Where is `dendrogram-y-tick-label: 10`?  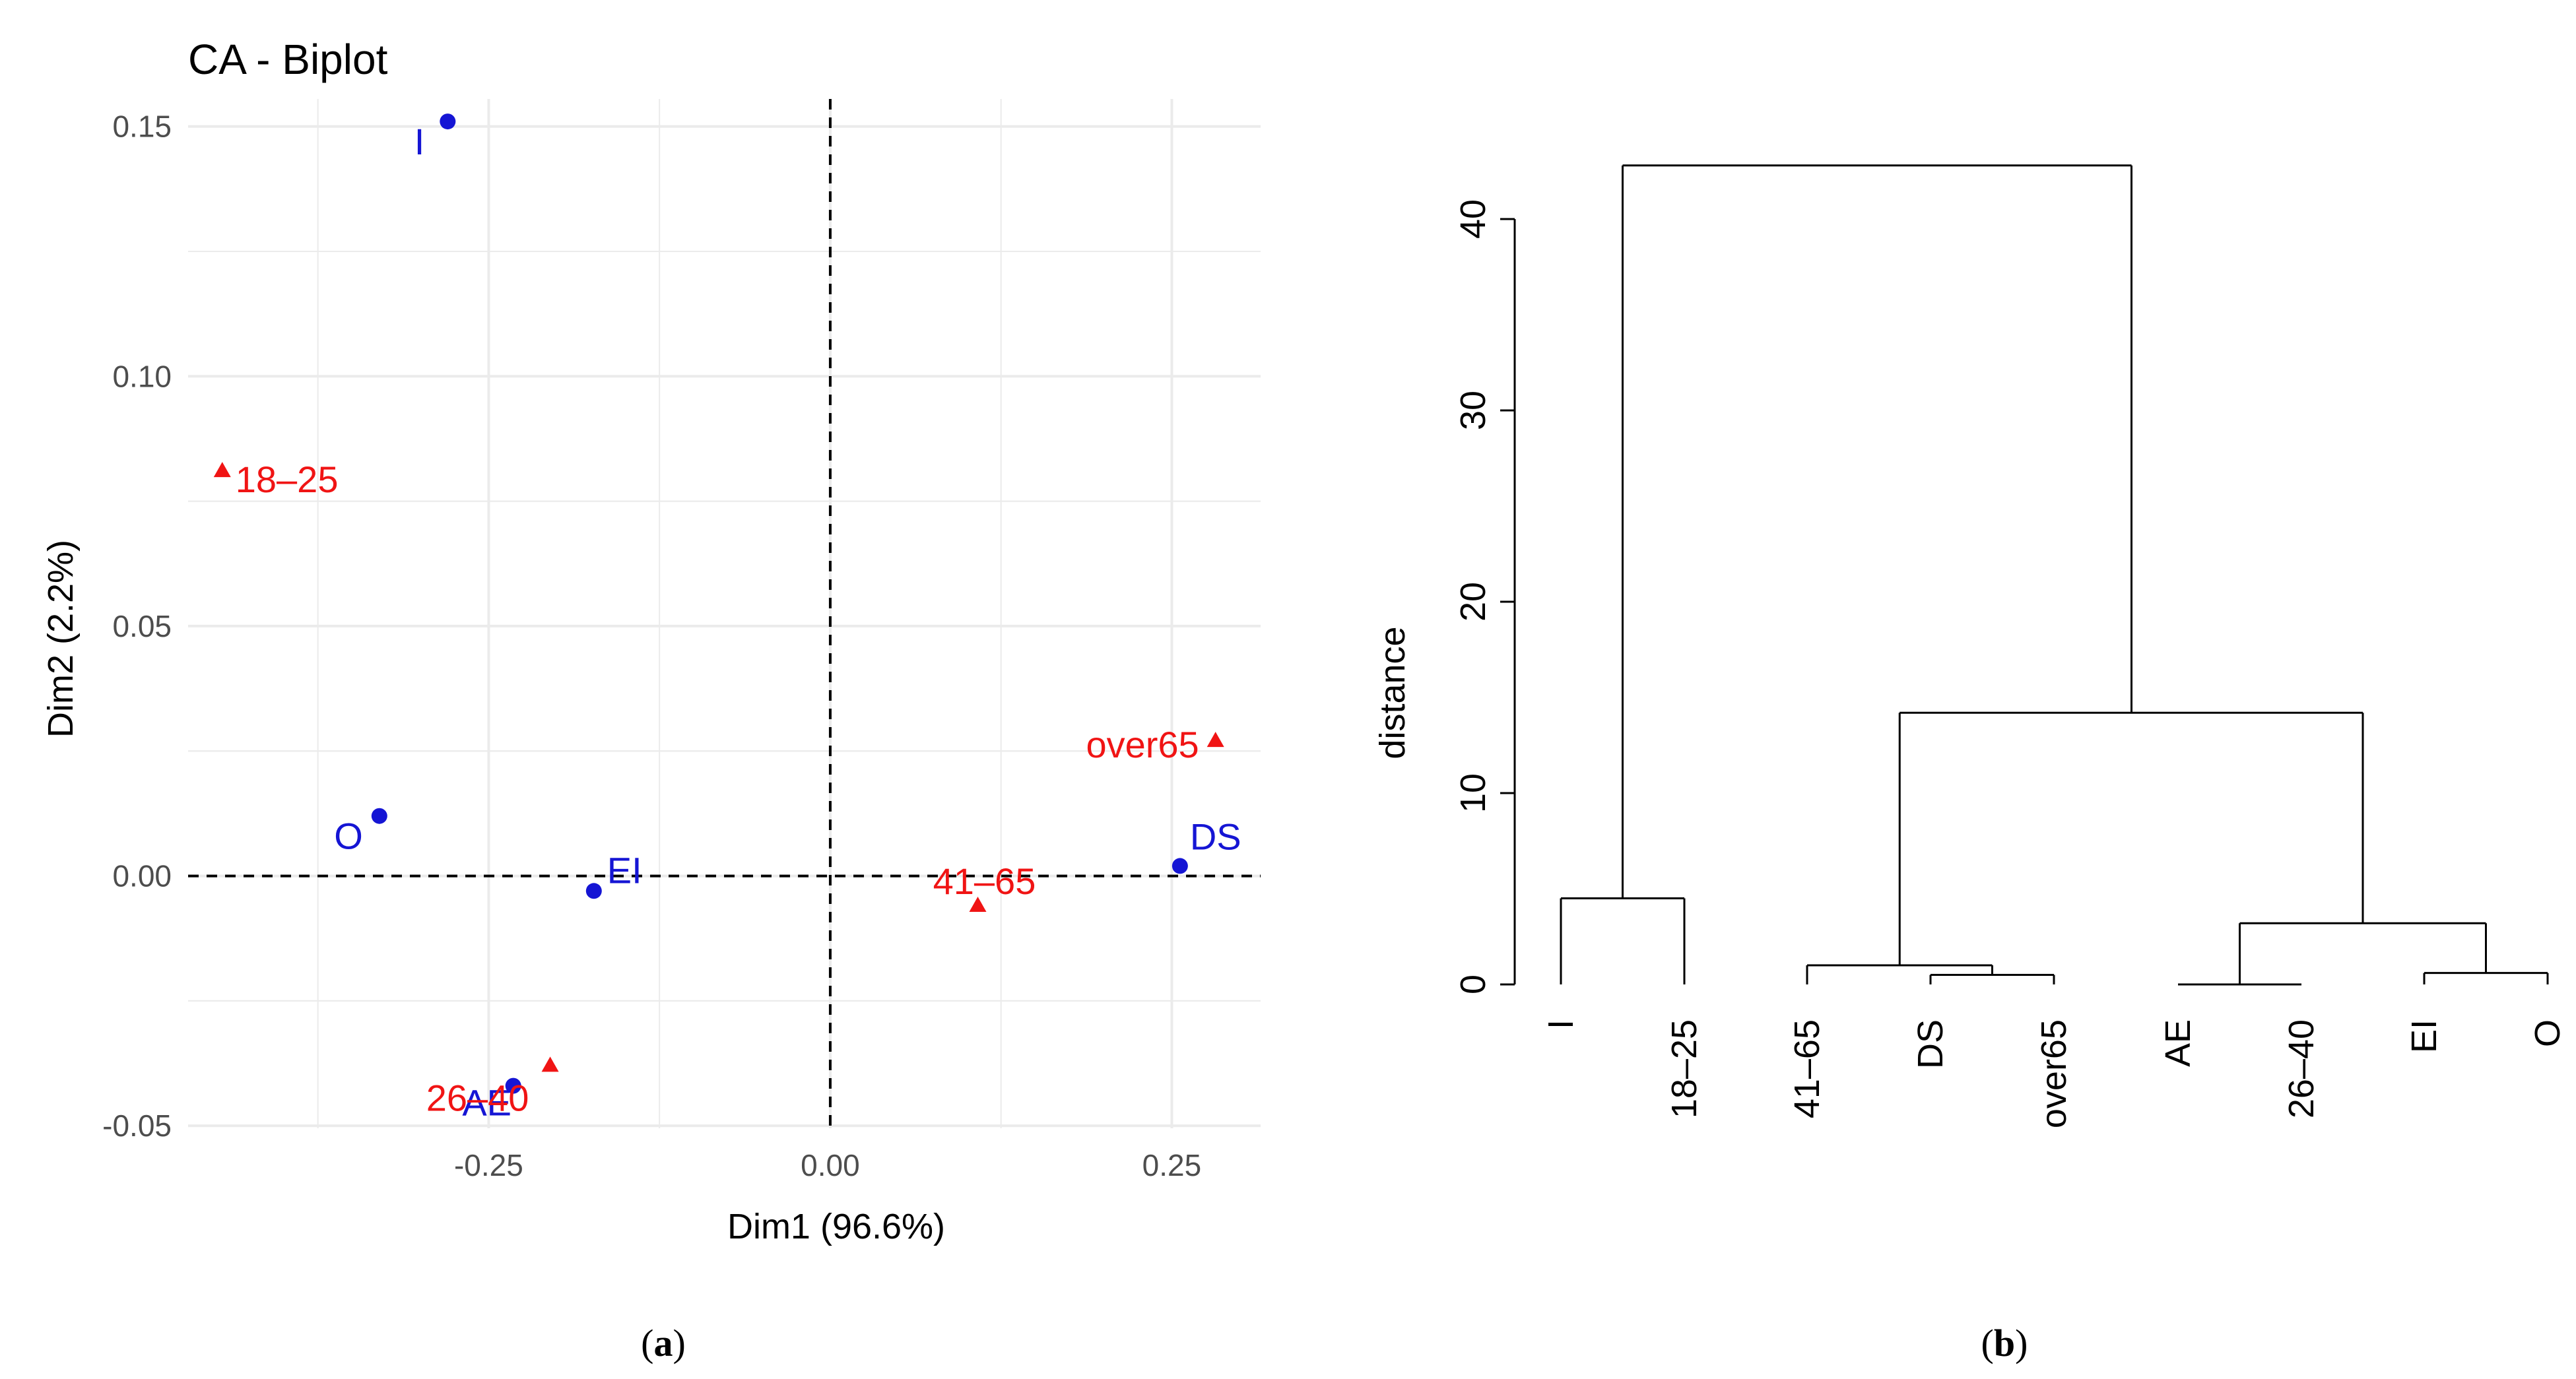
dendrogram-y-tick-label: 10 is located at coordinates (1473, 793).